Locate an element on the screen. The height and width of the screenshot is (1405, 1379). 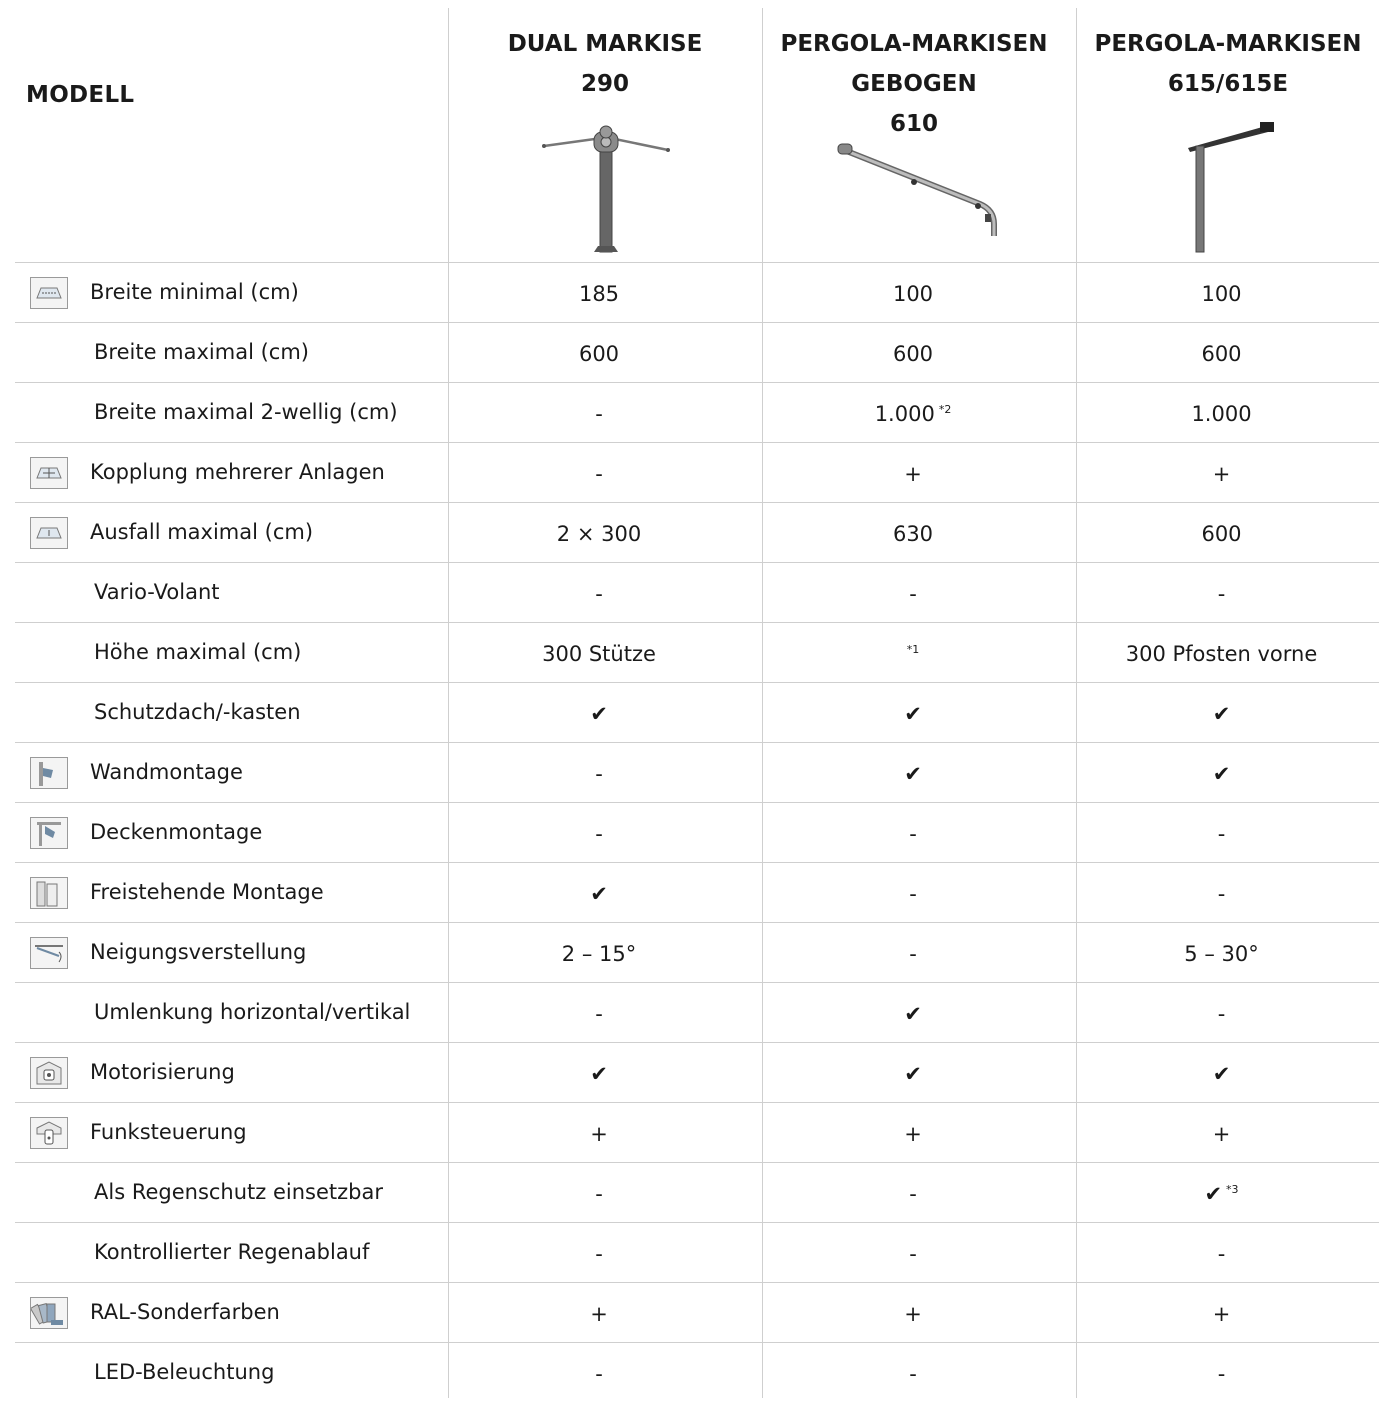
cell-value: 600 is located at coordinates (1221, 534).